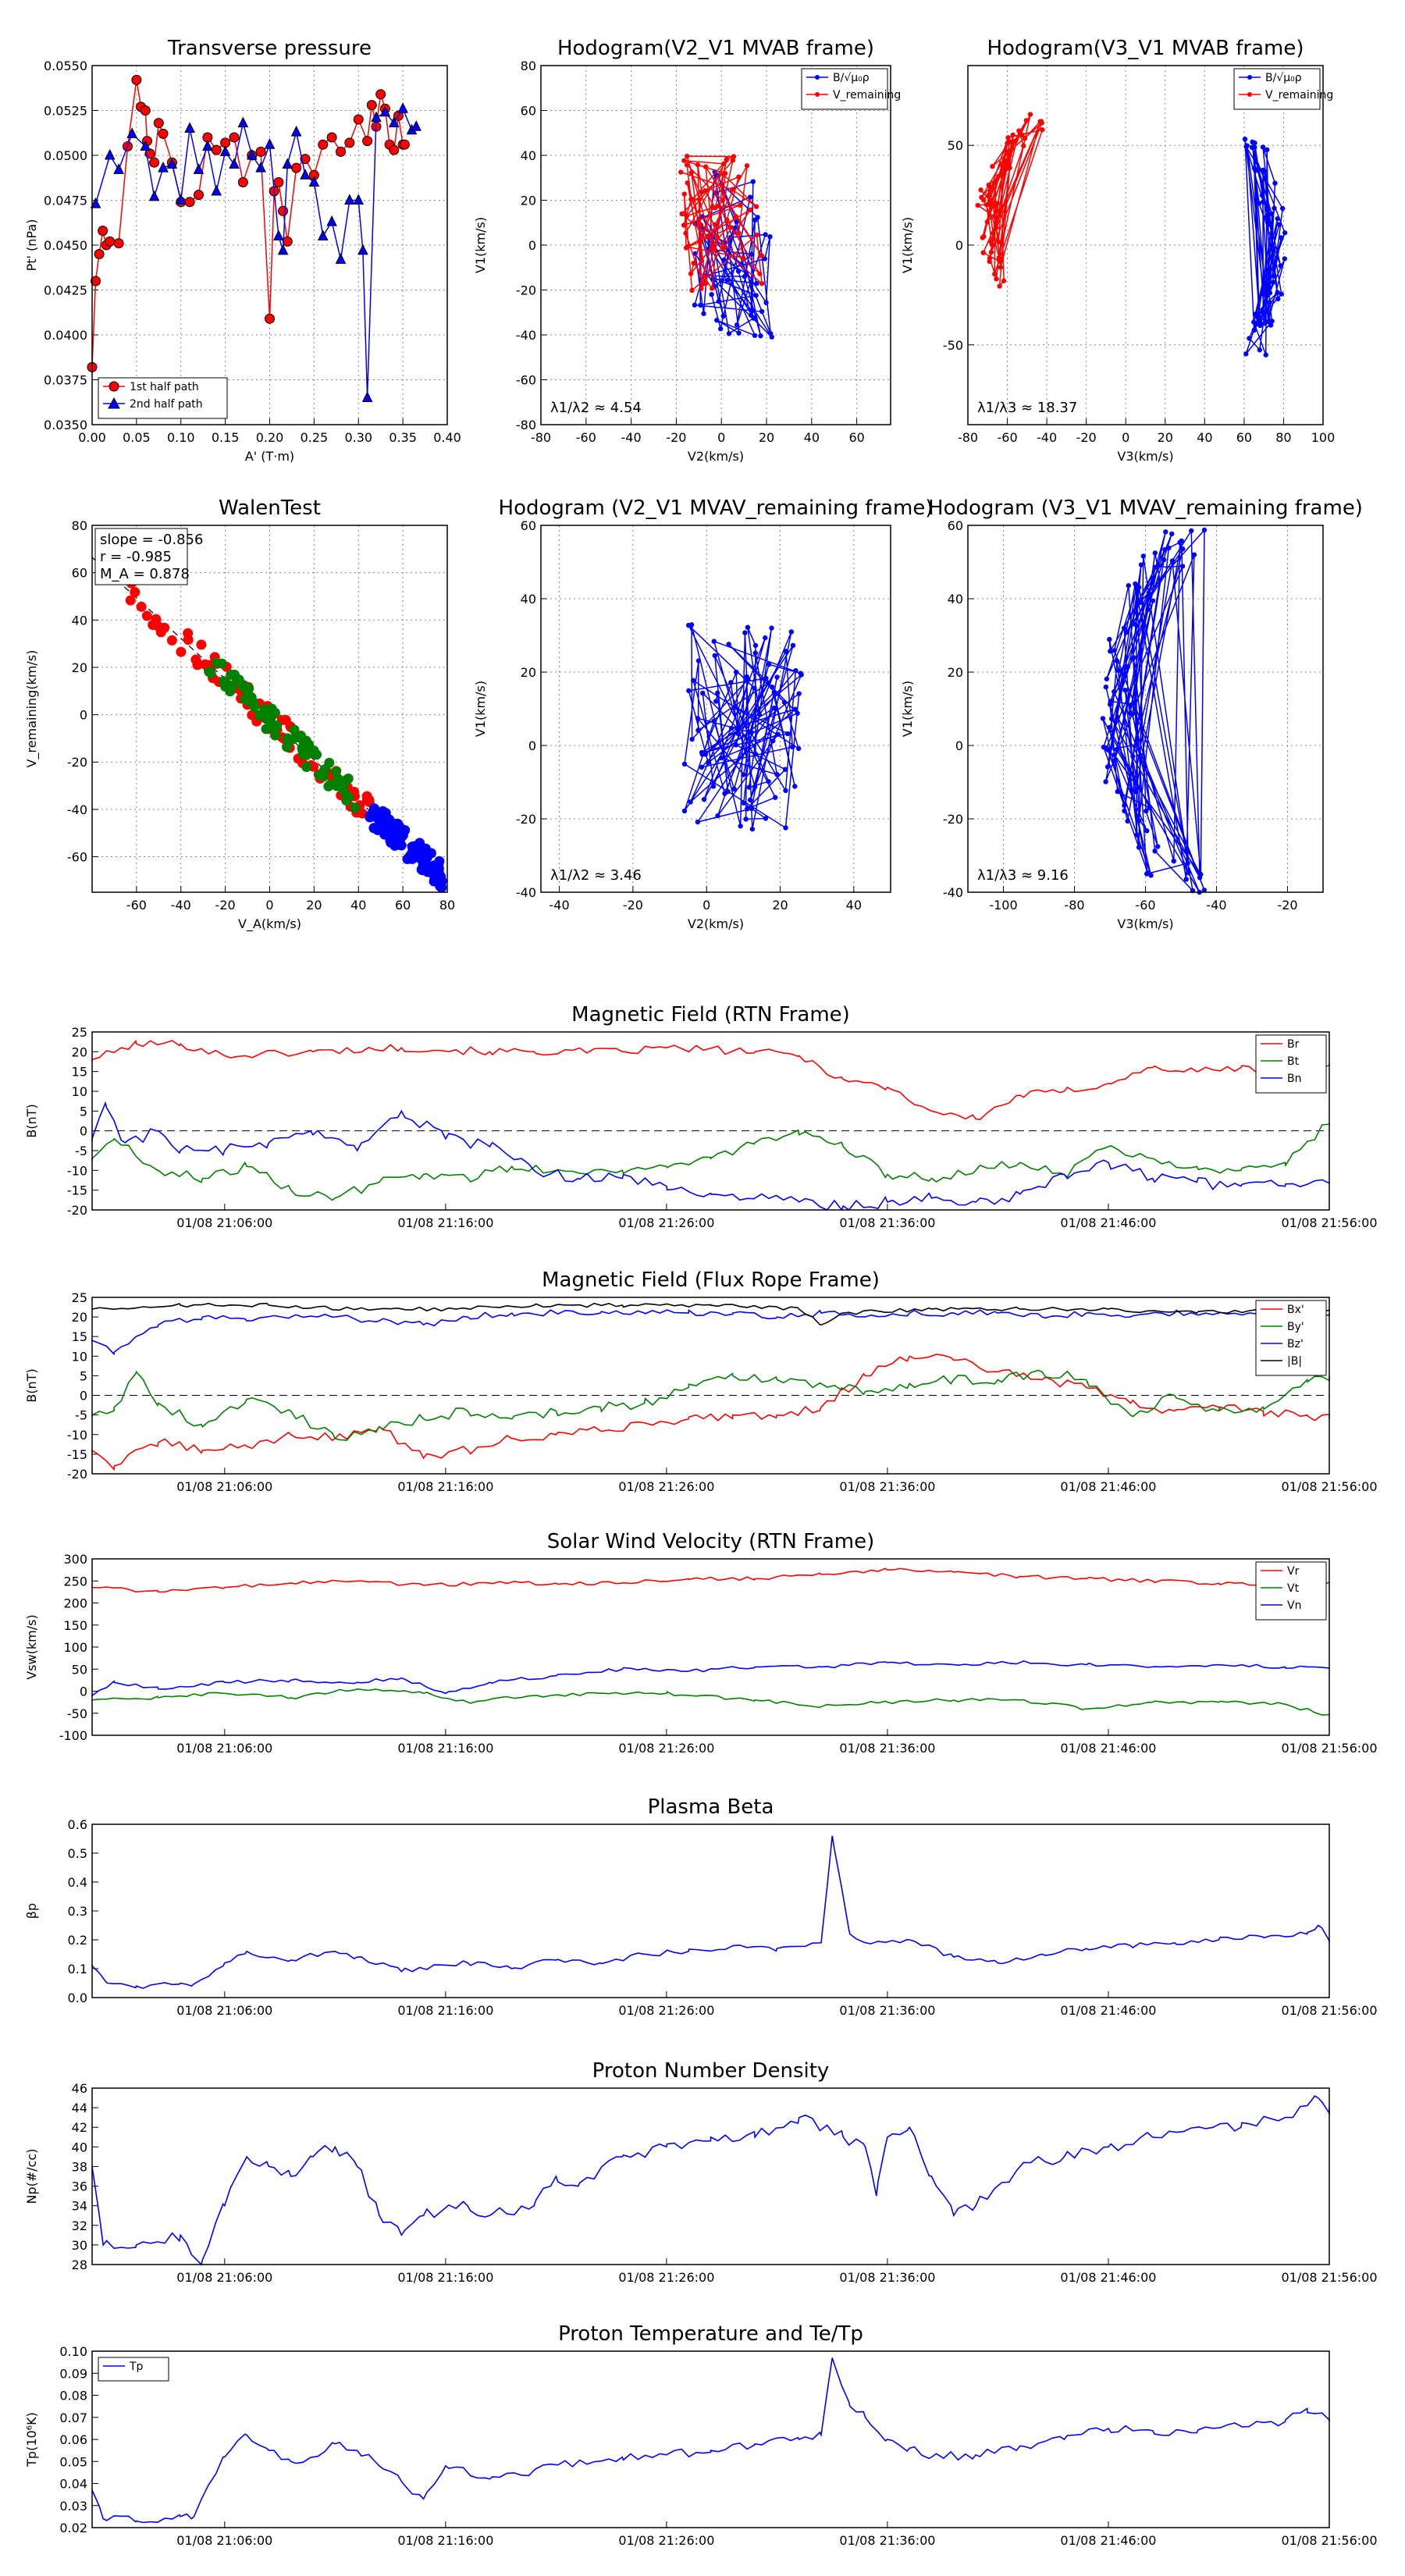 The image size is (1405, 2576). What do you see at coordinates (481, 245) in the screenshot?
I see `y-axis-label: V1(km/s)` at bounding box center [481, 245].